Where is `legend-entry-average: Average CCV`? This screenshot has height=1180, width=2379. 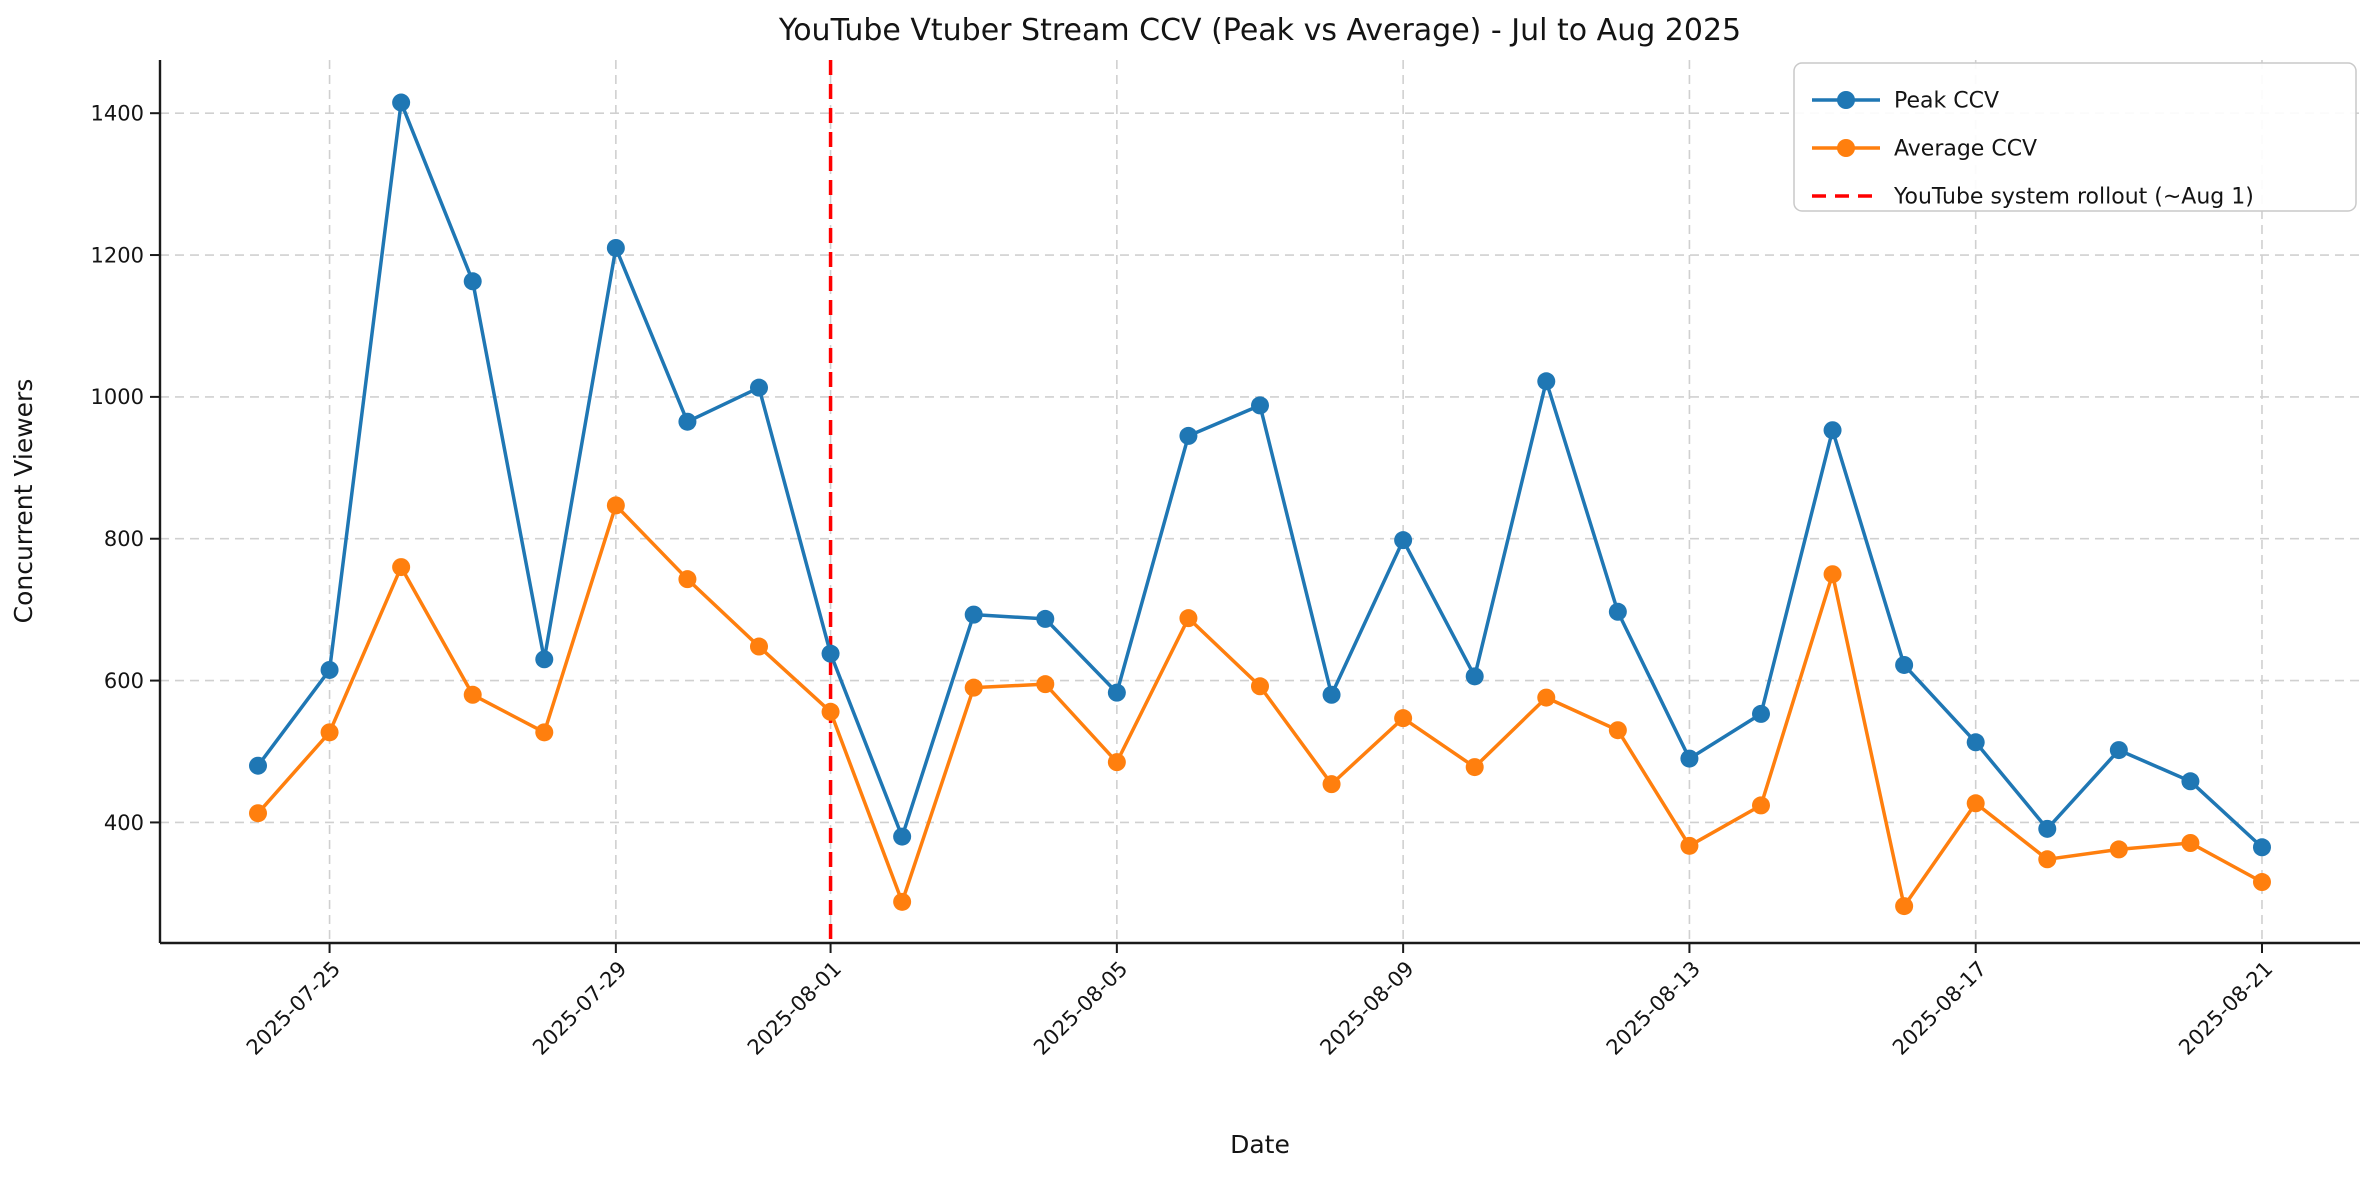
legend-entry-average: Average CCV is located at coordinates (1924, 149).